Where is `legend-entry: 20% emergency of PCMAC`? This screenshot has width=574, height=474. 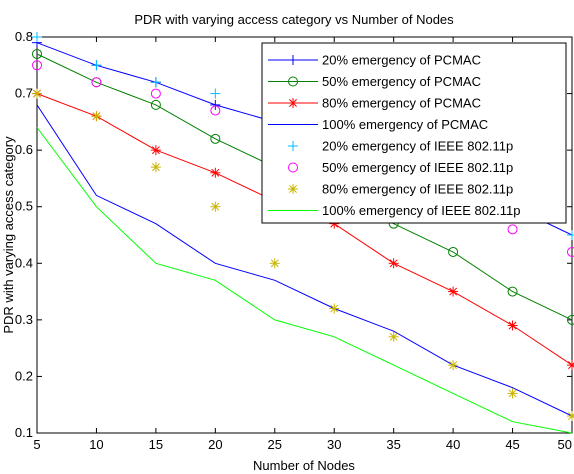 legend-entry: 20% emergency of PCMAC is located at coordinates (374, 60).